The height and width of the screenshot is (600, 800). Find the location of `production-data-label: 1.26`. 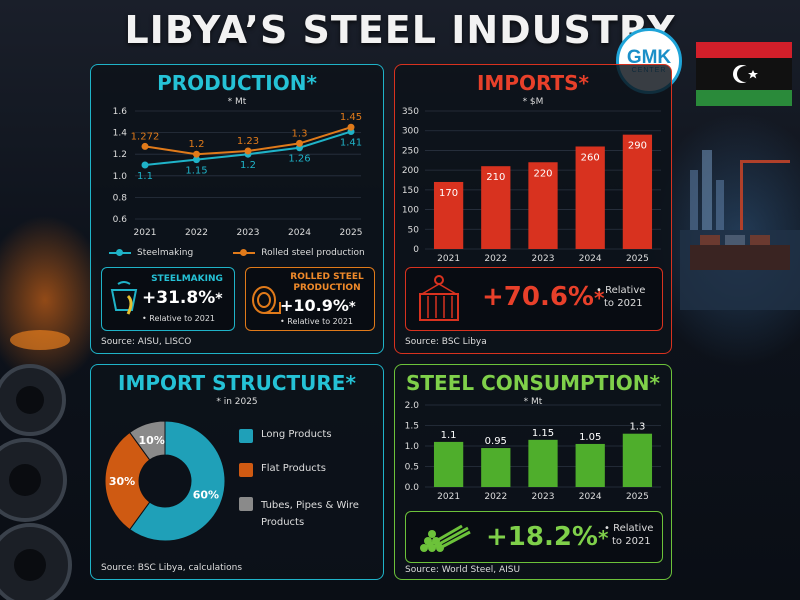

production-data-label: 1.26 is located at coordinates (299, 159).